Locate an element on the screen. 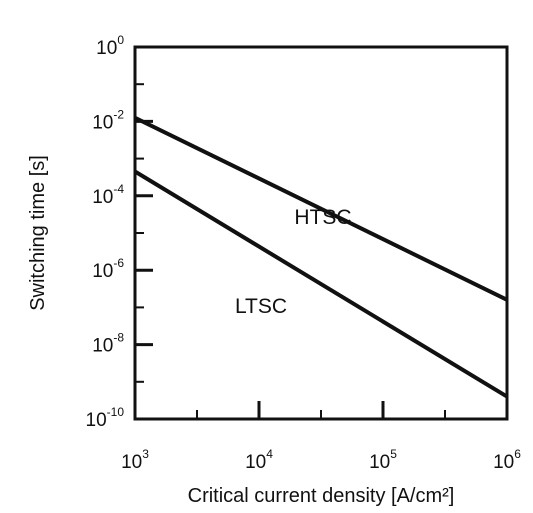  y-tick-label: 10⁻⁶ is located at coordinates (108, 269).